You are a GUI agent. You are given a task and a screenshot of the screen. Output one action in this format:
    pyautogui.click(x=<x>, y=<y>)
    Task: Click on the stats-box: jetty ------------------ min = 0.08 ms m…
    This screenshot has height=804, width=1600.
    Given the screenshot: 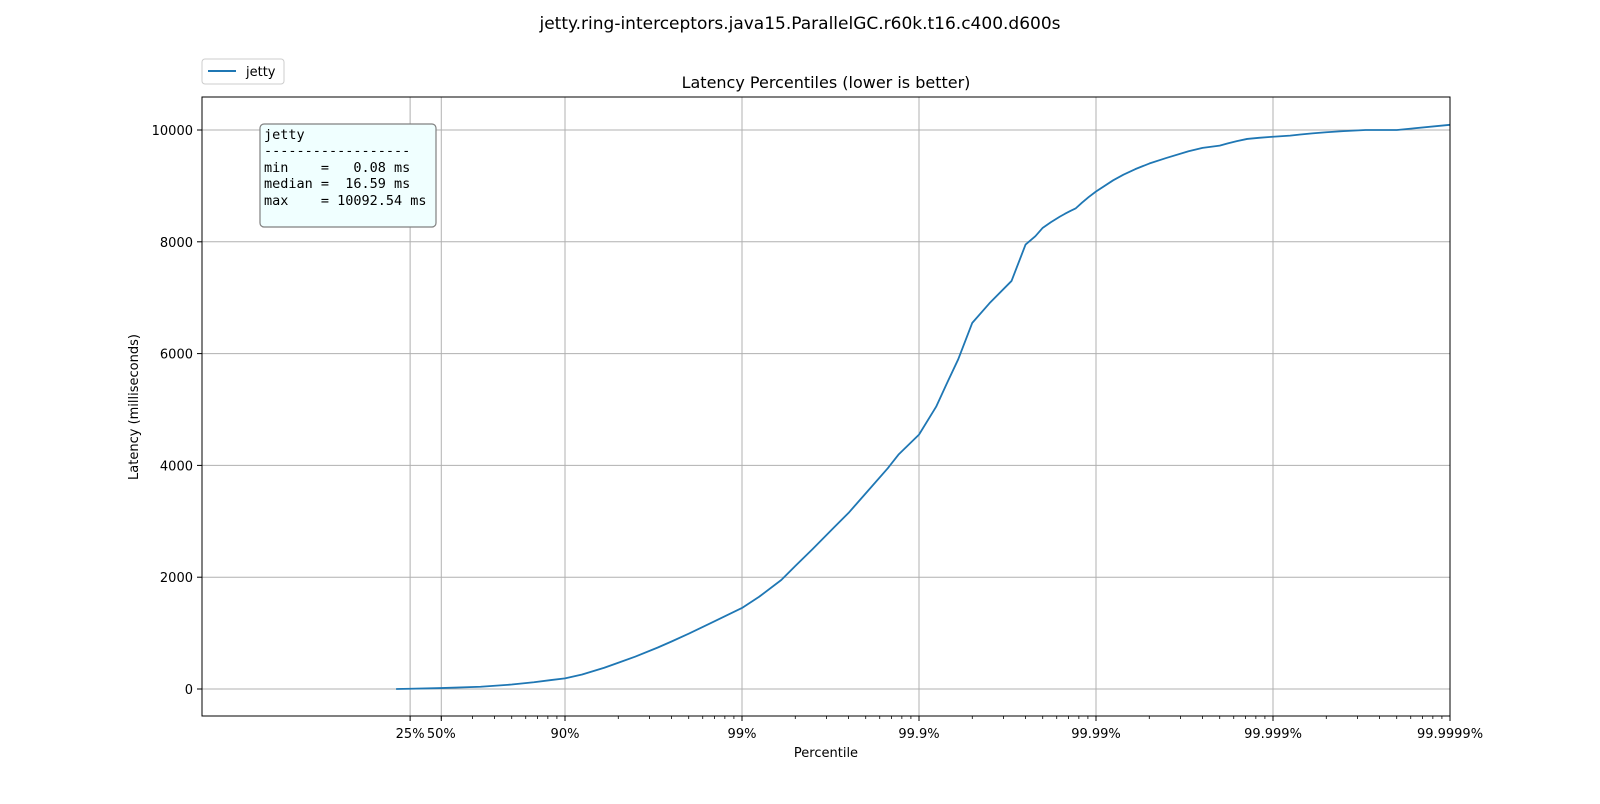 What is the action you would take?
    pyautogui.click(x=348, y=175)
    